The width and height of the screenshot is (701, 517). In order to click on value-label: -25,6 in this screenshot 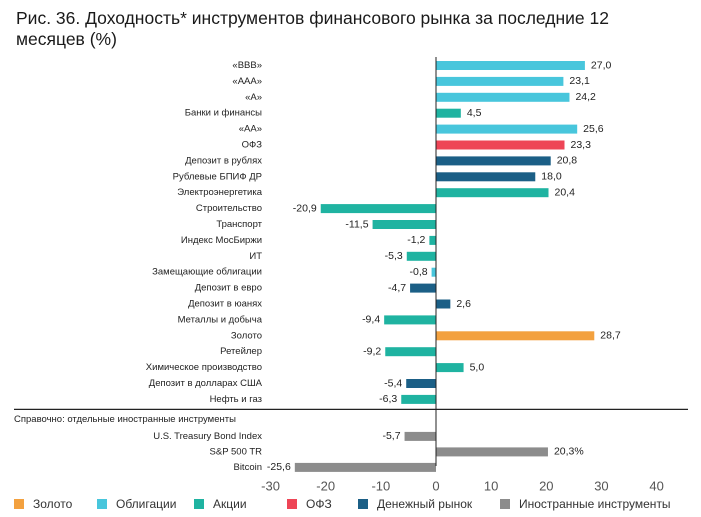, I will do `click(279, 467)`.